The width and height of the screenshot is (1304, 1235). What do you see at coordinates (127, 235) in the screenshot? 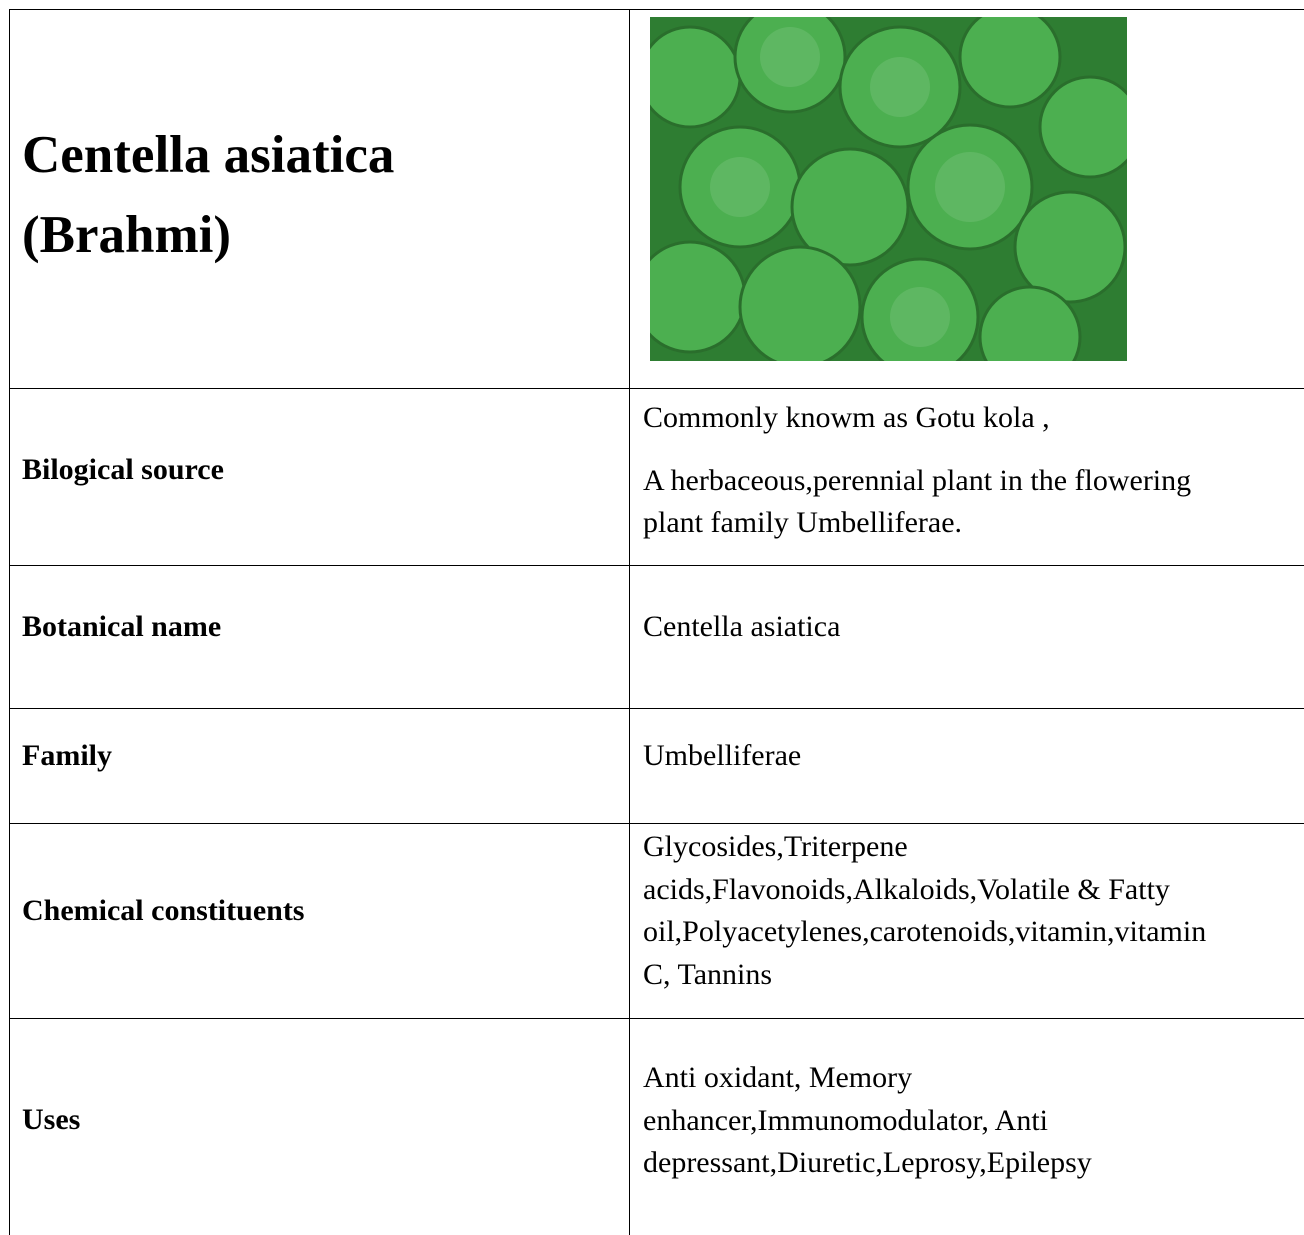
I see `title: (Brahmi)` at bounding box center [127, 235].